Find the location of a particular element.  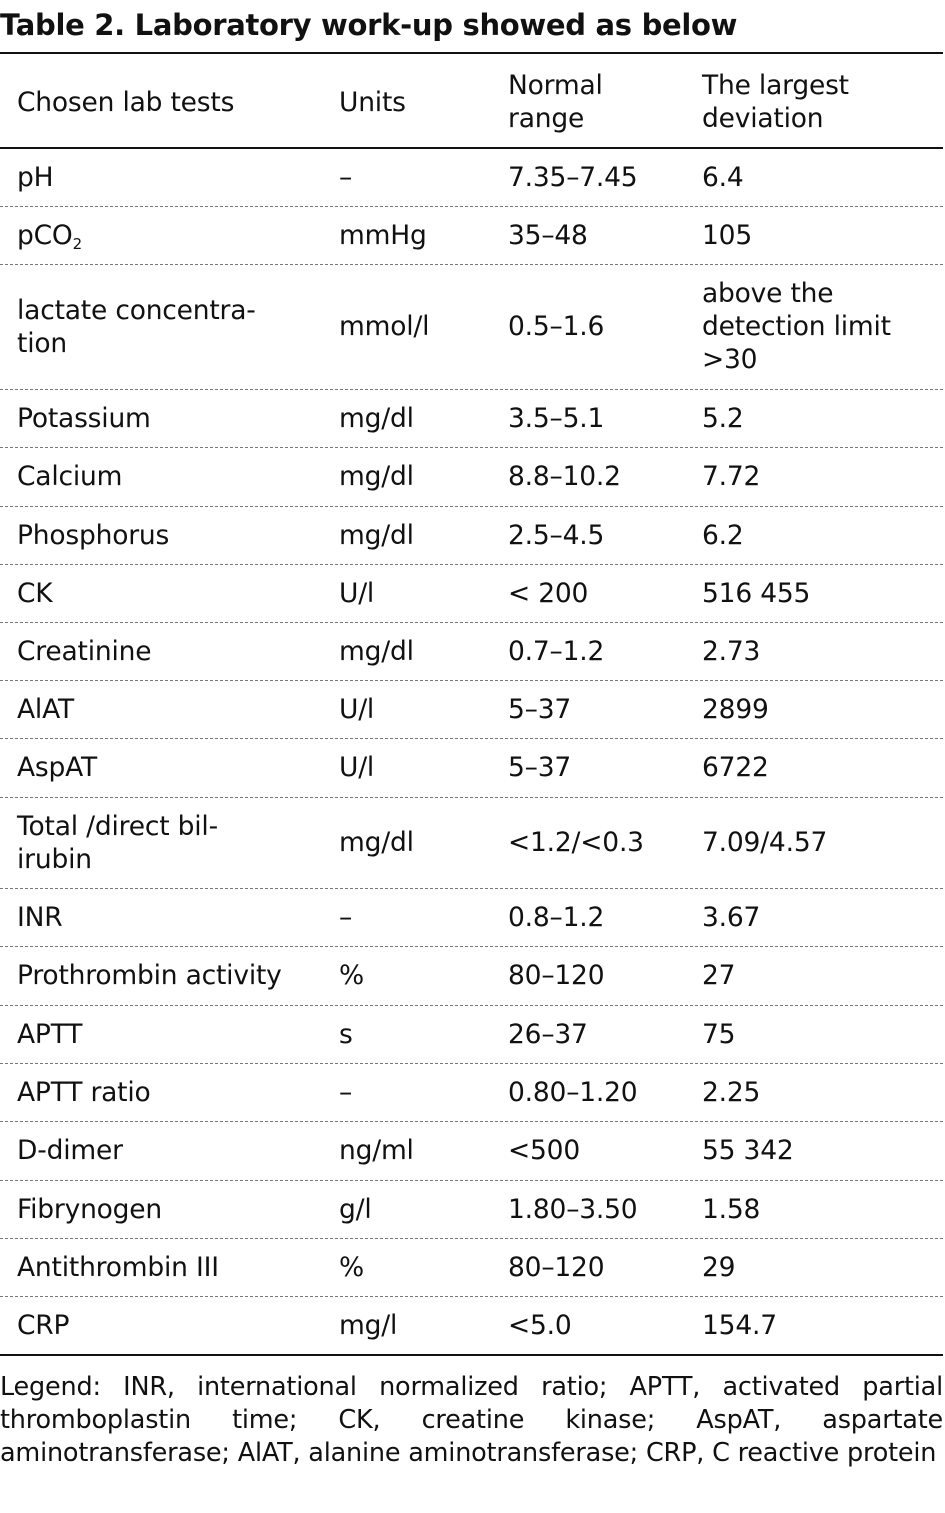

table-cell-units: s is located at coordinates (419, 1034).